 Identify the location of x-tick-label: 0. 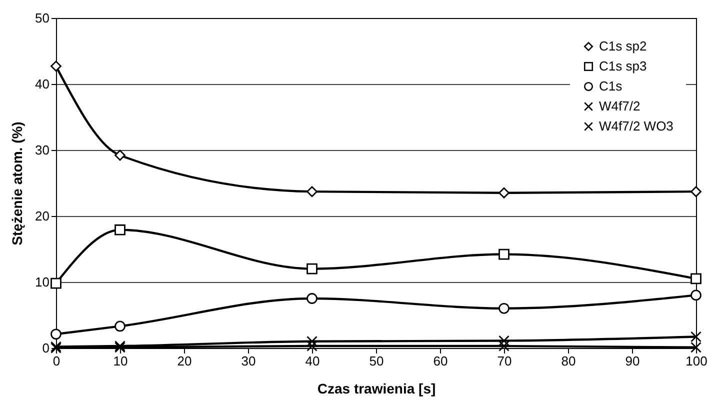
(56, 361).